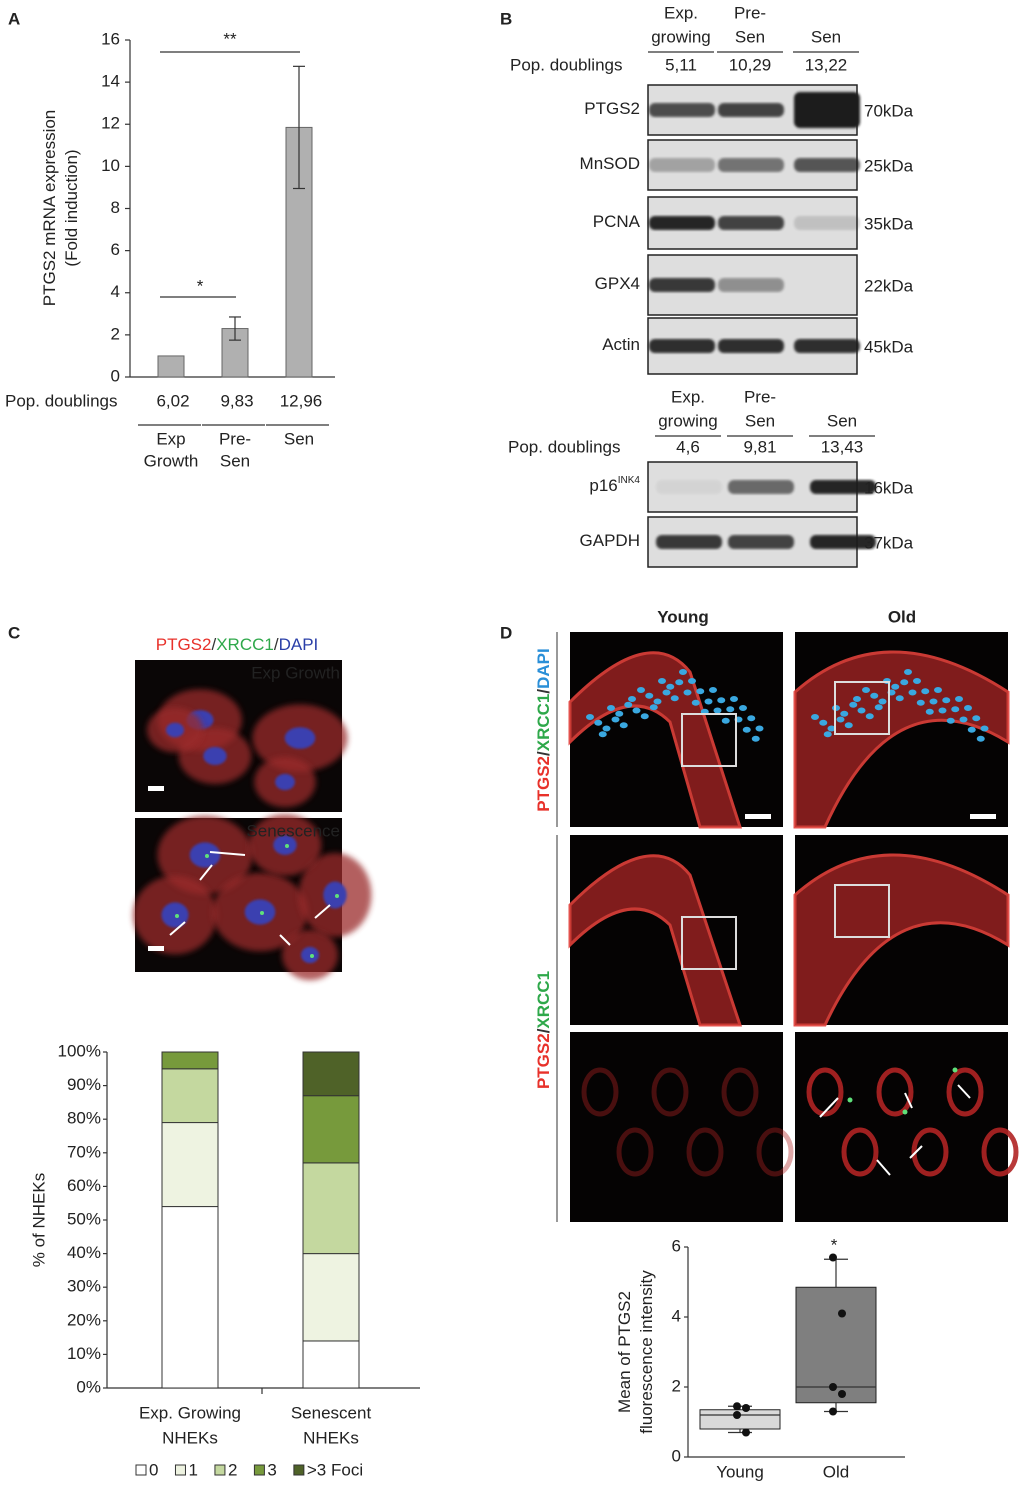 The image size is (1020, 1487). I want to click on y-tick-label: 12, so click(110, 123).